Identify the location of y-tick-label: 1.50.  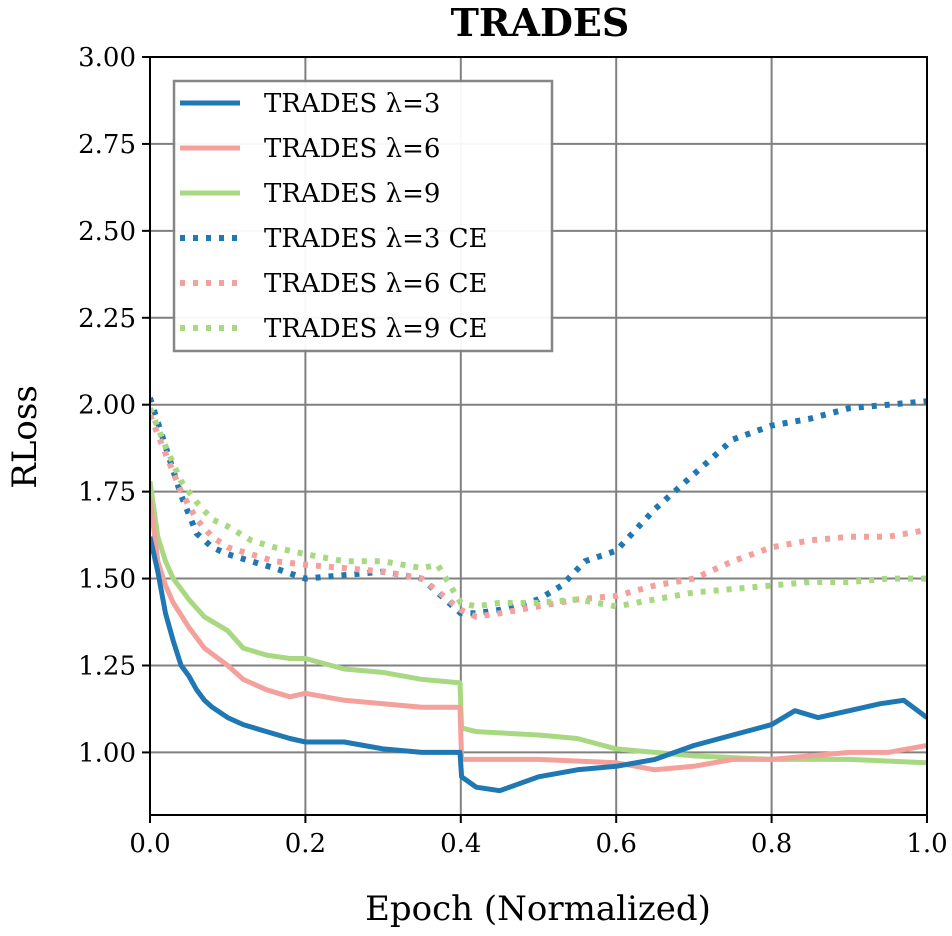
(107, 580).